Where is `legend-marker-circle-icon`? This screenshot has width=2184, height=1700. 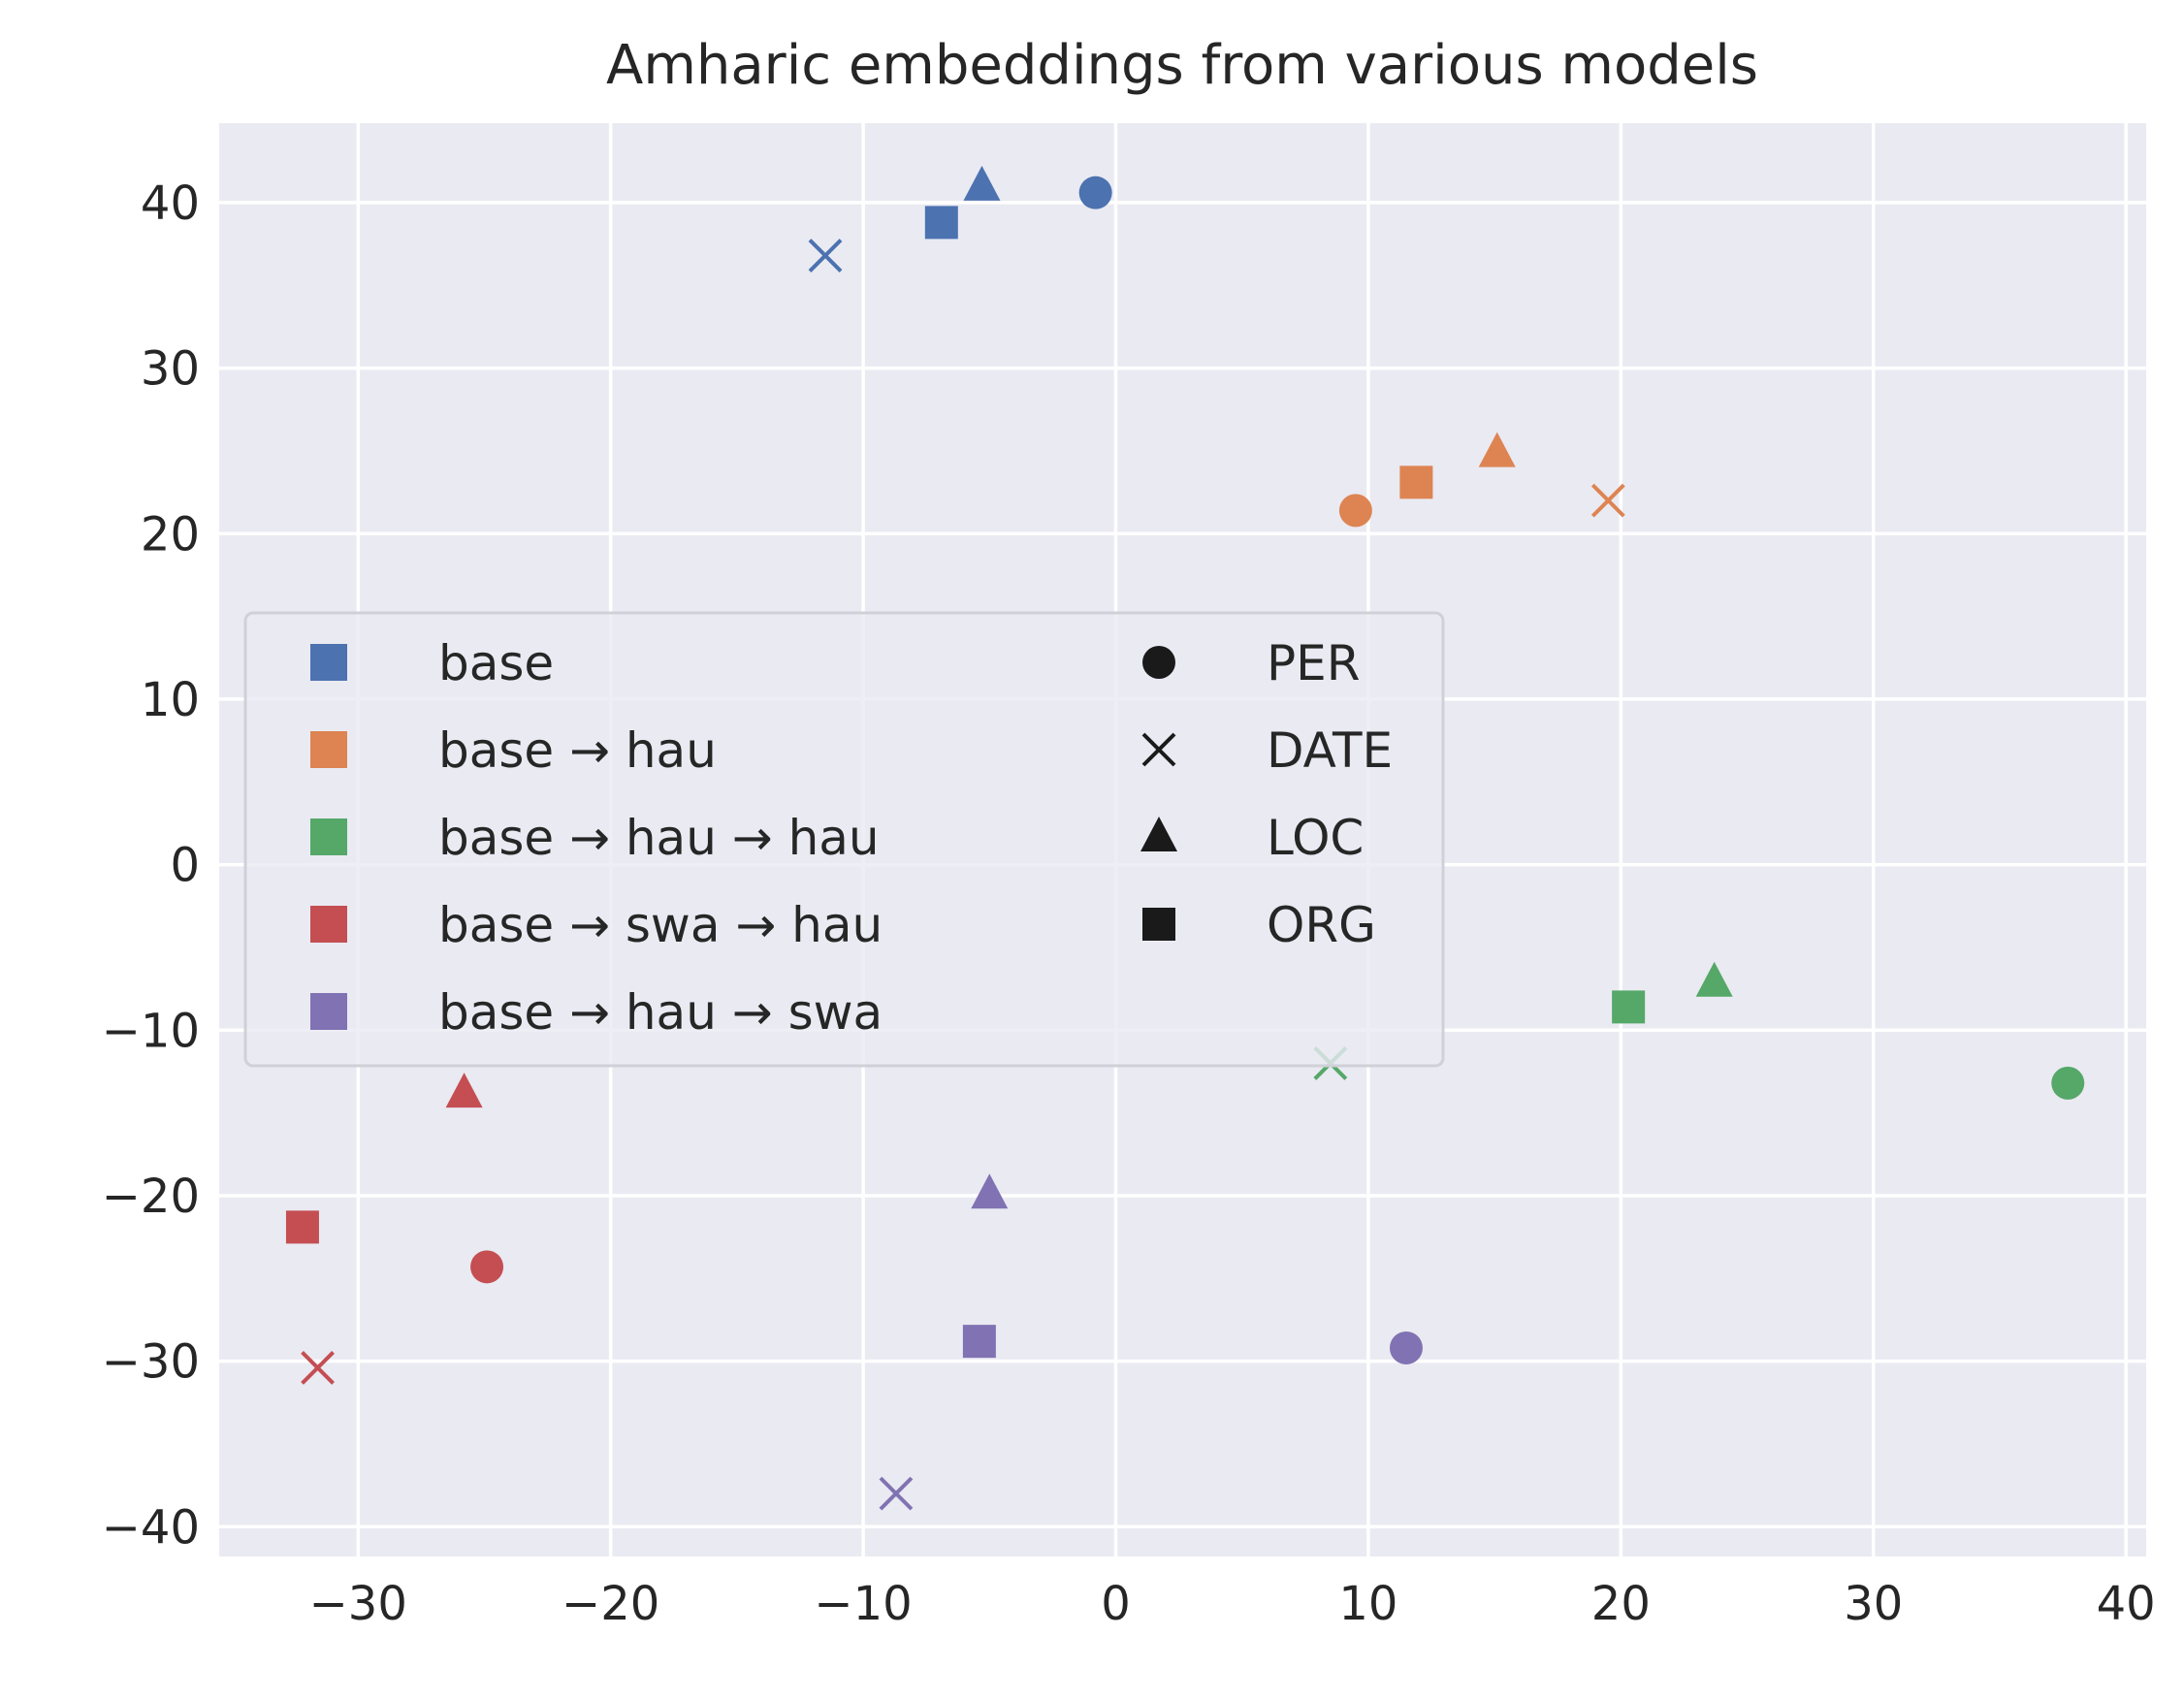 legend-marker-circle-icon is located at coordinates (1158, 663).